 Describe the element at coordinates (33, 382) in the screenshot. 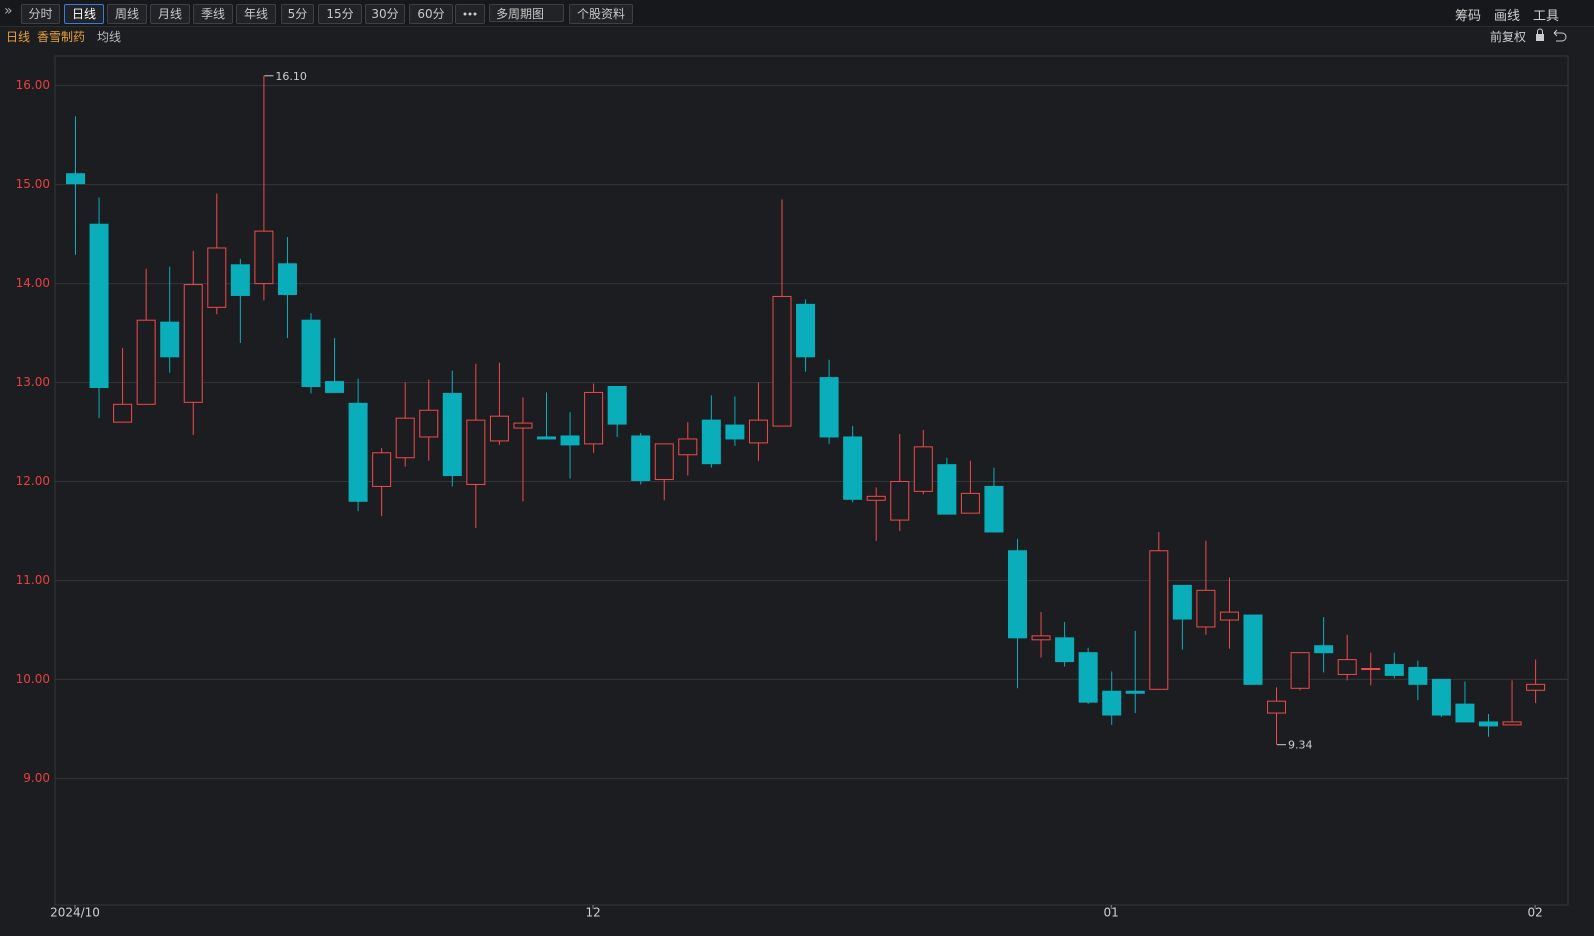

I see `y-tick-label: 13.00` at that location.